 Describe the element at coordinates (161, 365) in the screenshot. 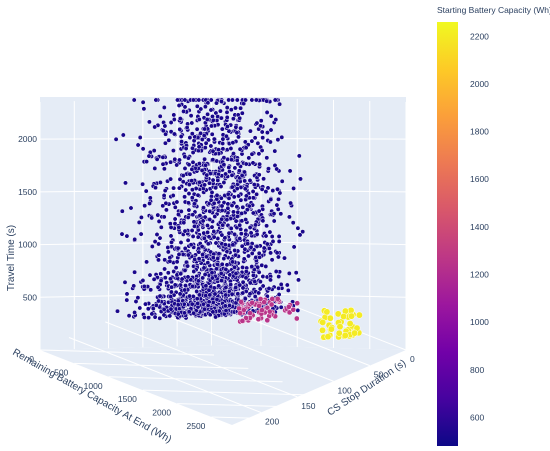

I see `x-gridline` at that location.